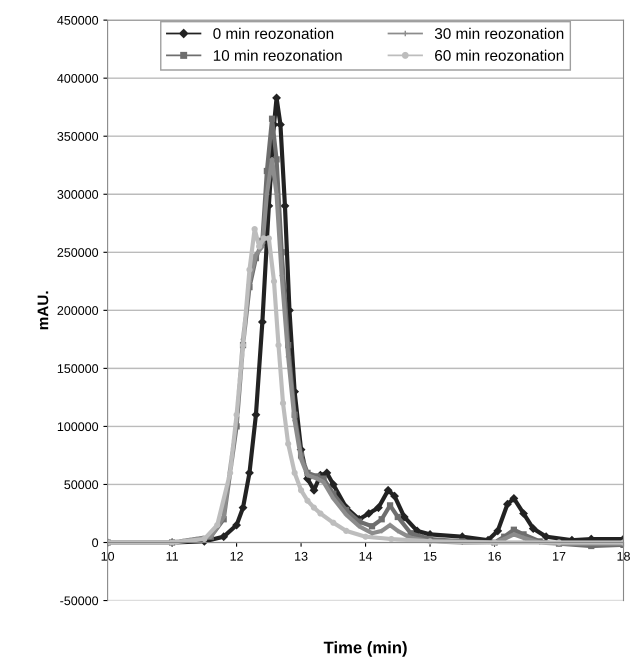  What do you see at coordinates (77, 78) in the screenshot?
I see `y-tick-label: 400000` at bounding box center [77, 78].